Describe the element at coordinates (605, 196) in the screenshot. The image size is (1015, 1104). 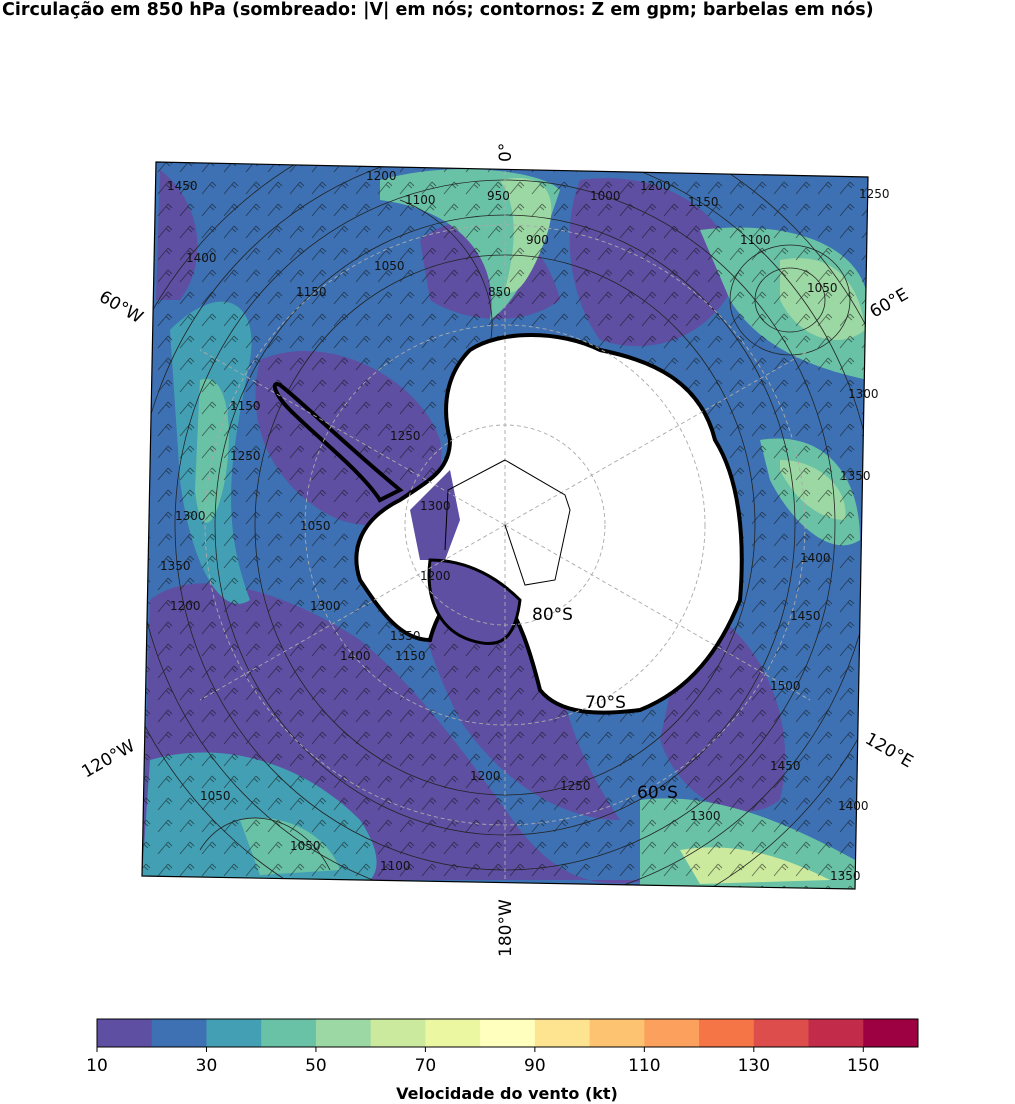
I see `contour-label: 1000` at that location.